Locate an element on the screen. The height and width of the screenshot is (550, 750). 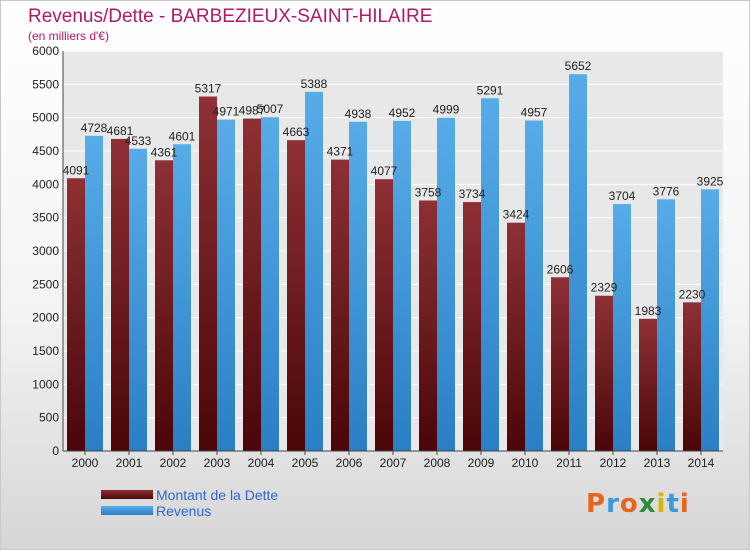
y-tick-label: 2500 is located at coordinates (45, 284).